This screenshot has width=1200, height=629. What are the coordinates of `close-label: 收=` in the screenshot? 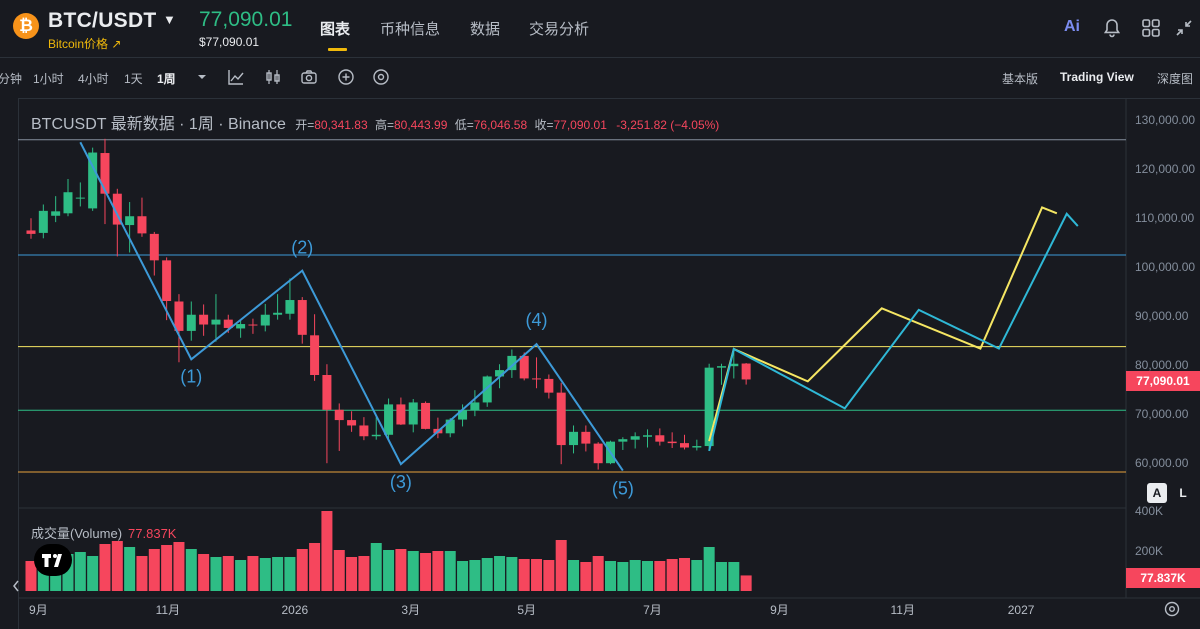 It's located at (544, 125).